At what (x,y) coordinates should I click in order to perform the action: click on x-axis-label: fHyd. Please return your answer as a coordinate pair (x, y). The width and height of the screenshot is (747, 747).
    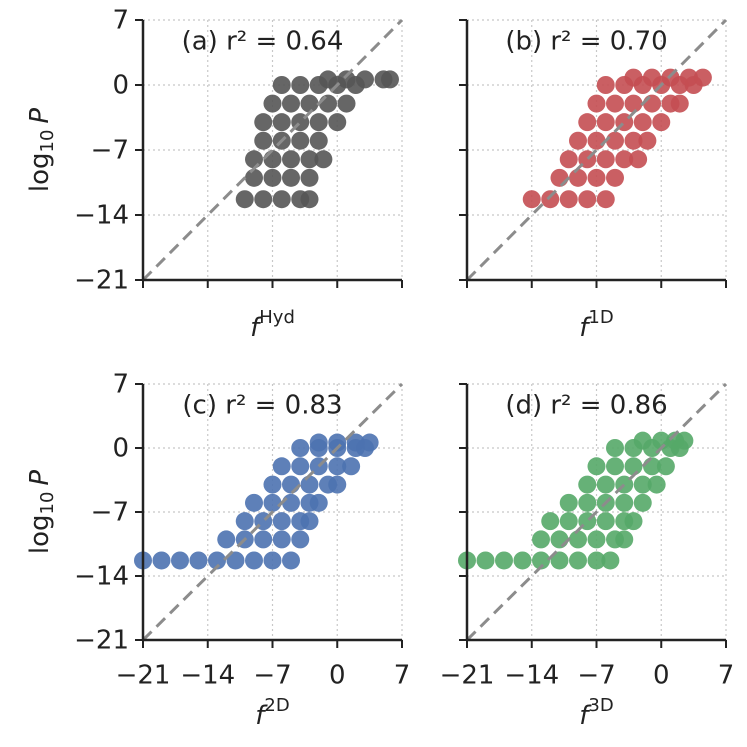
    Looking at the image, I should click on (272, 325).